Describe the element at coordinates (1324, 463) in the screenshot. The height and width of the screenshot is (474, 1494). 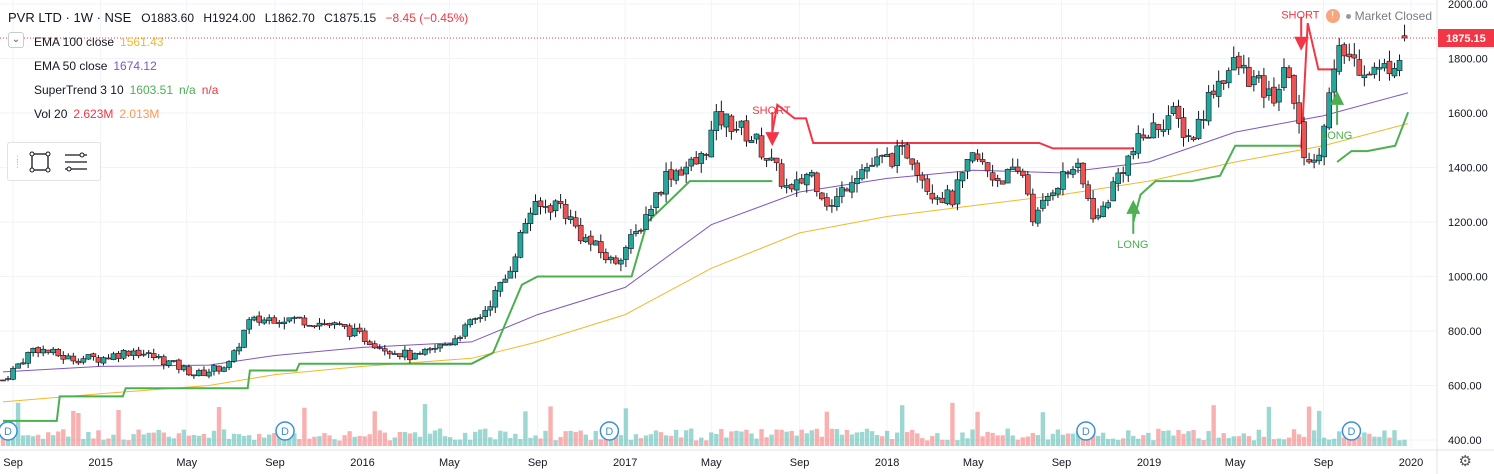
I see `time-axis-label: Sep` at that location.